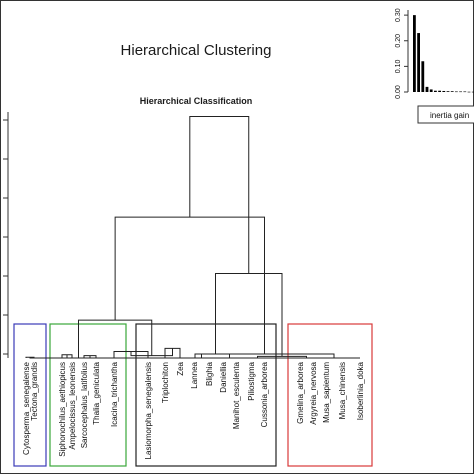 The image size is (474, 474). Describe the element at coordinates (5, 237) in the screenshot. I see `left-axis-ticks` at that location.